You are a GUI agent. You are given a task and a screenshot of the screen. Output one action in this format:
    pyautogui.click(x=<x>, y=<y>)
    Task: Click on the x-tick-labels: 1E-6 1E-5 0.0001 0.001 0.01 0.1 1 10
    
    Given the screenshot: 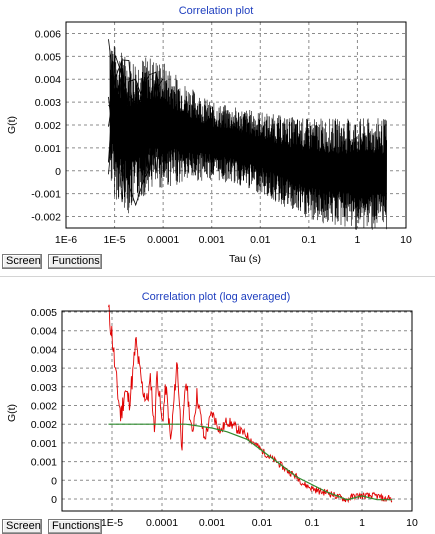 What is the action you would take?
    pyautogui.click(x=233, y=240)
    